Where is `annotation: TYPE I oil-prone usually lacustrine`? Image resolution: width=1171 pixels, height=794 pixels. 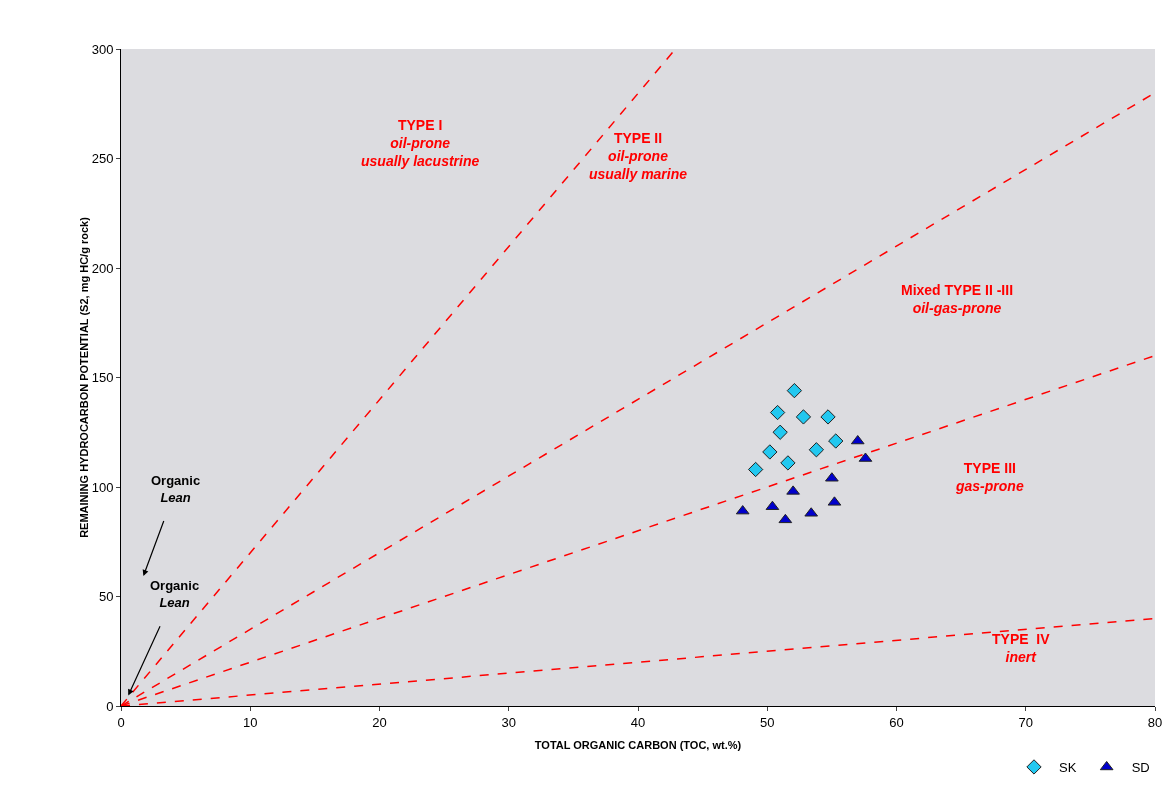
annotation: TYPE I oil-prone usually lacustrine is located at coordinates (420, 143).